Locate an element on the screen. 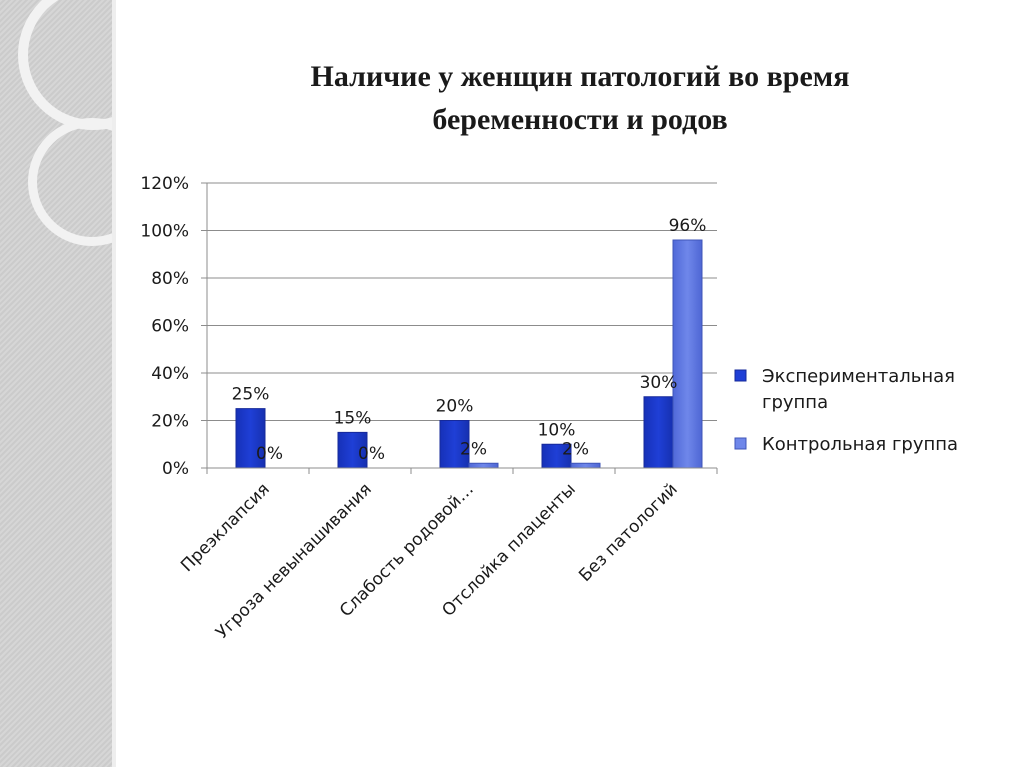  chart-title-line-1: Наличие у женщин патологий во время is located at coordinates (580, 76).